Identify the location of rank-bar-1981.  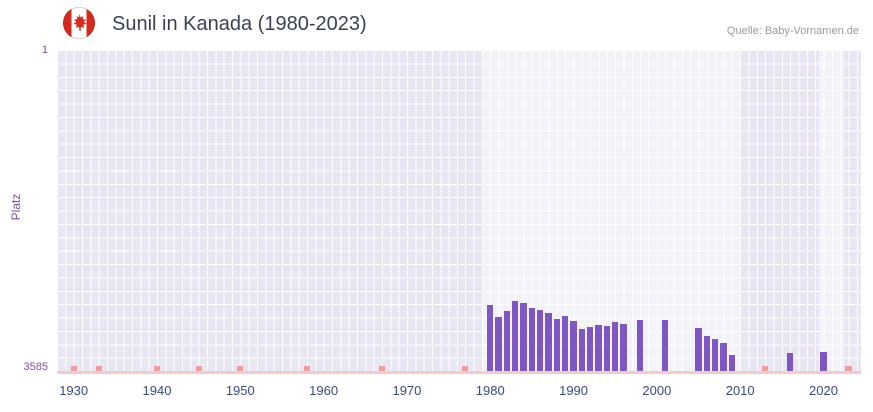
(498, 343).